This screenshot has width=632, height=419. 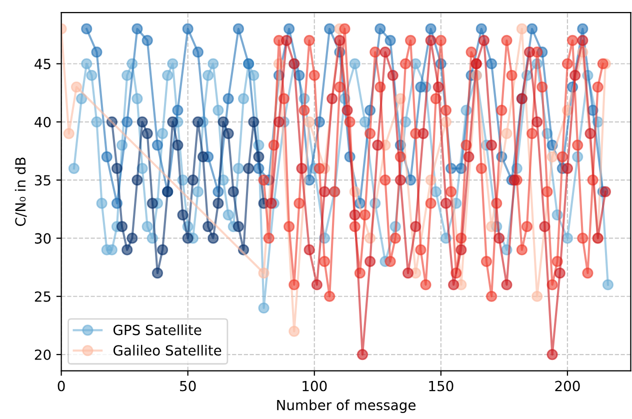 I want to click on x-tick-label: 50, so click(x=188, y=386).